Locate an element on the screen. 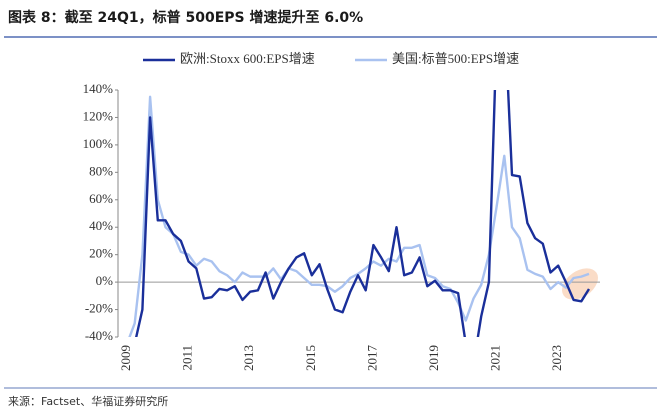 This screenshot has height=415, width=661. y-tick-label: -20% is located at coordinates (99, 308).